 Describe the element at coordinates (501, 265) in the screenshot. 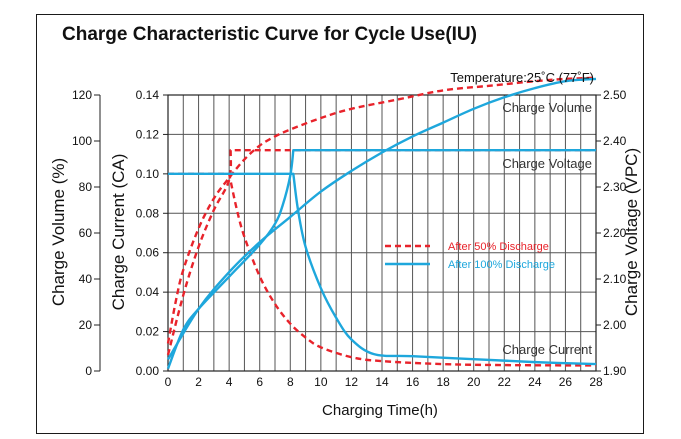

I see `legend-label: After 100% Discharge` at that location.